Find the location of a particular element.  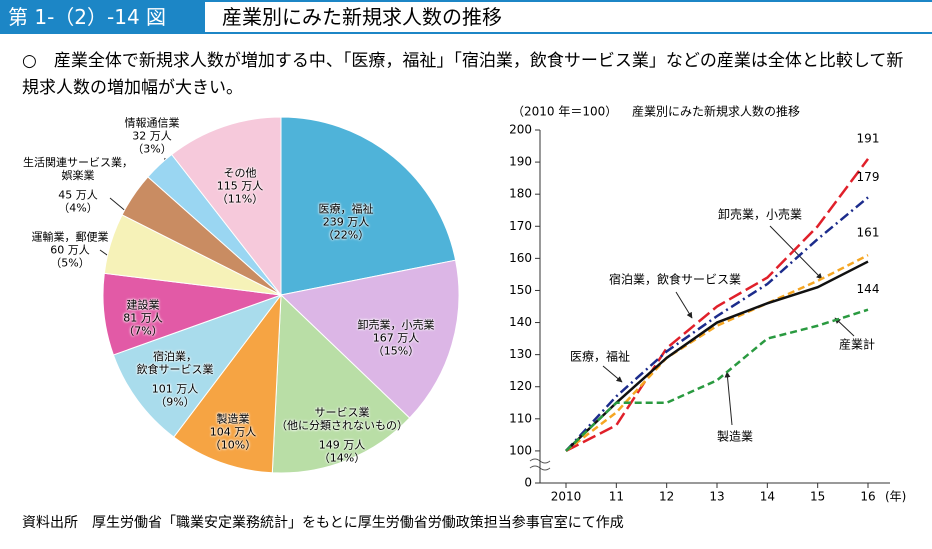

x-label: (年) is located at coordinates (895, 497).